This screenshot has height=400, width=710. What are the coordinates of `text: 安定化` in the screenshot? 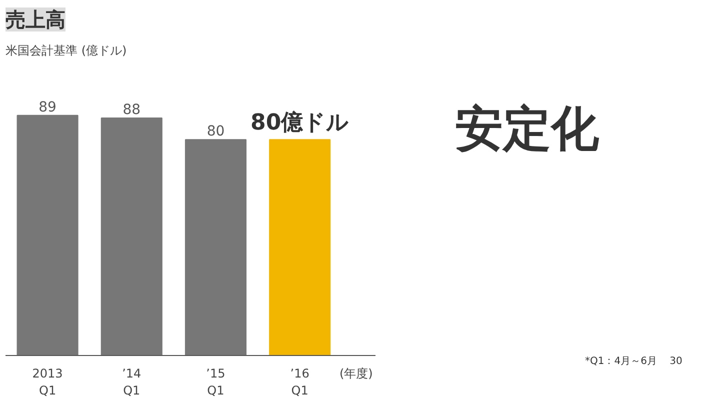 It's located at (527, 129).